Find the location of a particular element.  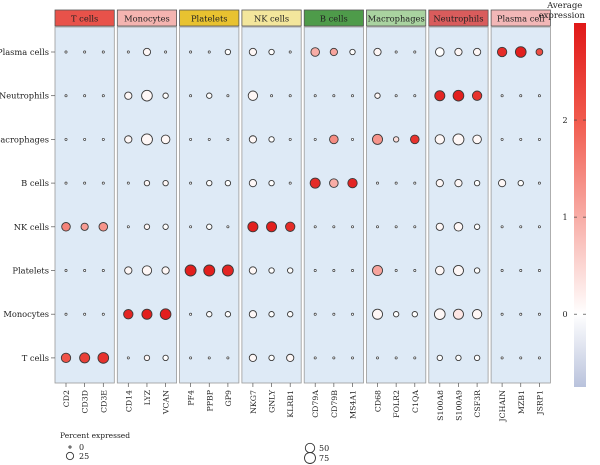

gene-label: S100A8 is located at coordinates (440, 405).